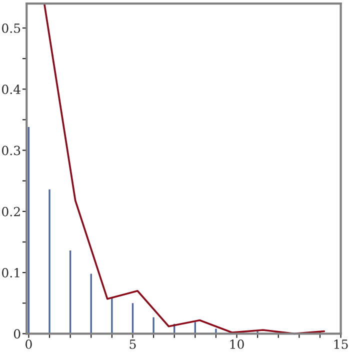  What do you see at coordinates (133, 344) in the screenshot?
I see `x-tick-label: 5` at bounding box center [133, 344].